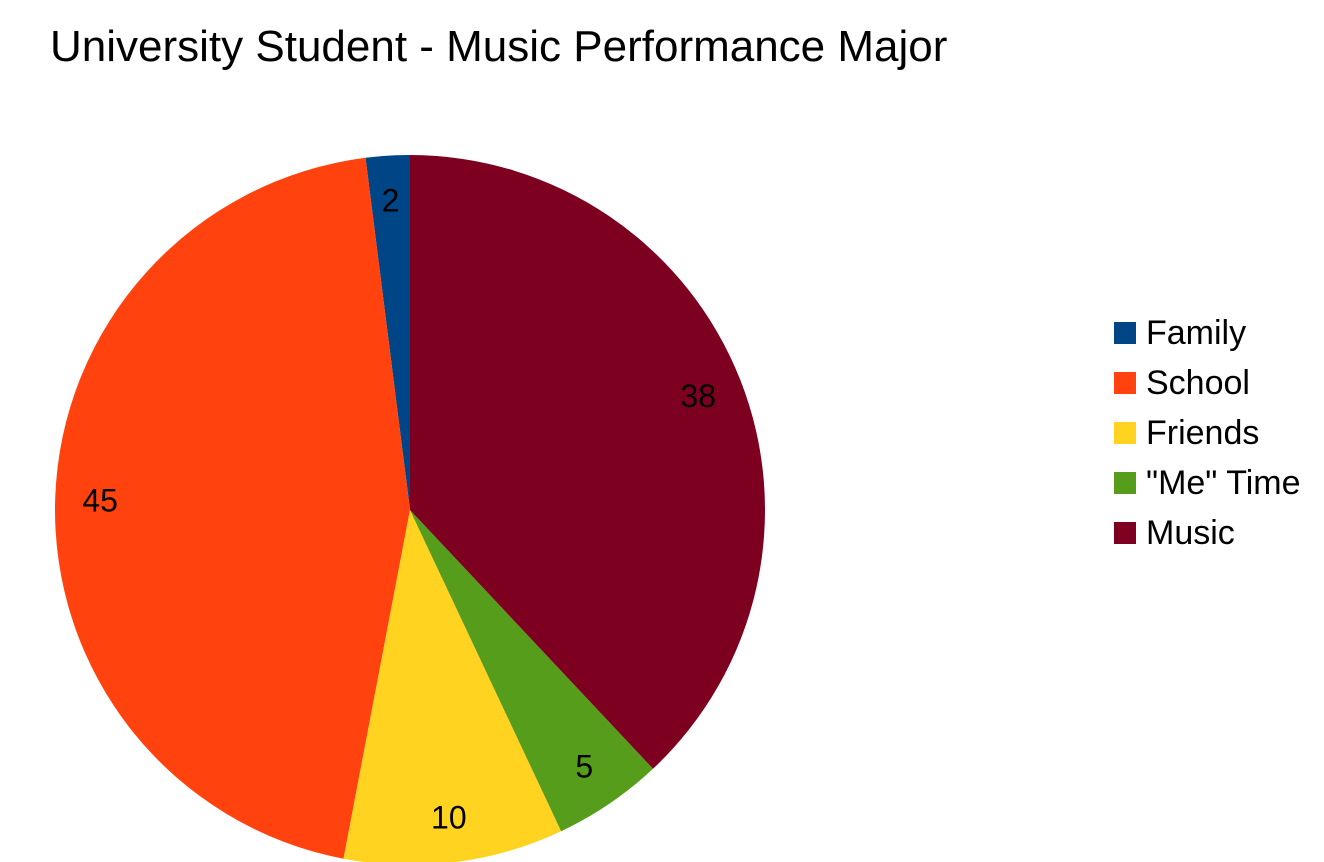  I want to click on data-label-music: 38, so click(698, 396).